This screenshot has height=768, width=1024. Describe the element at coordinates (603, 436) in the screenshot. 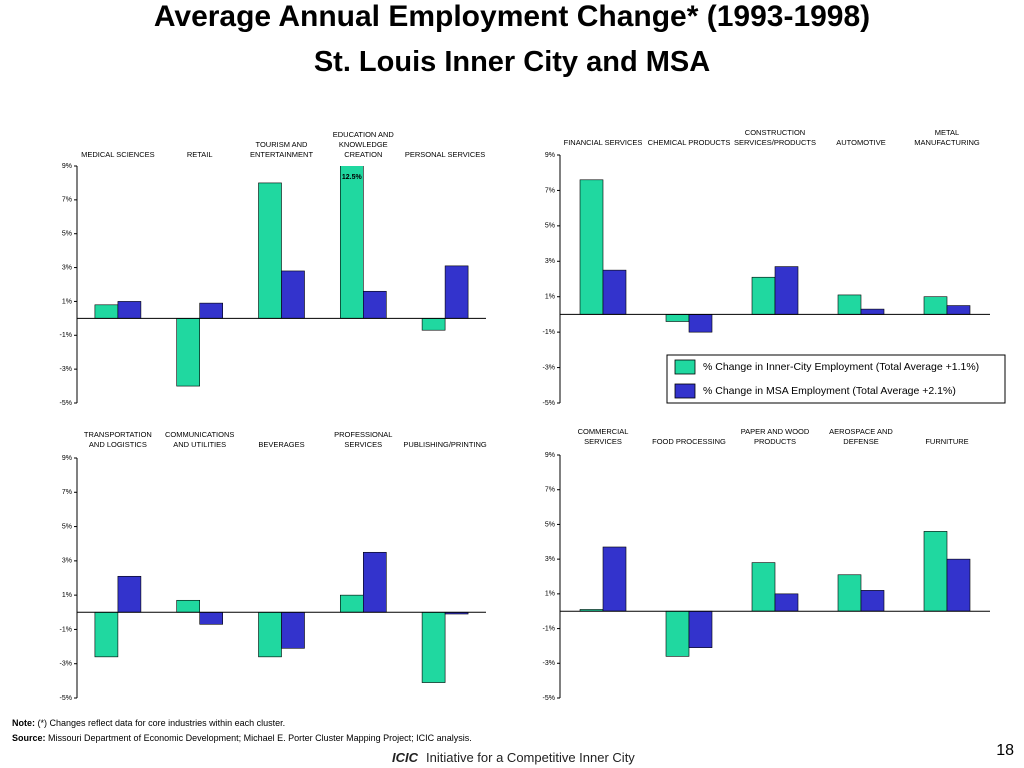

I see `x-tick-label: COMMERCIAL SERVICES` at that location.